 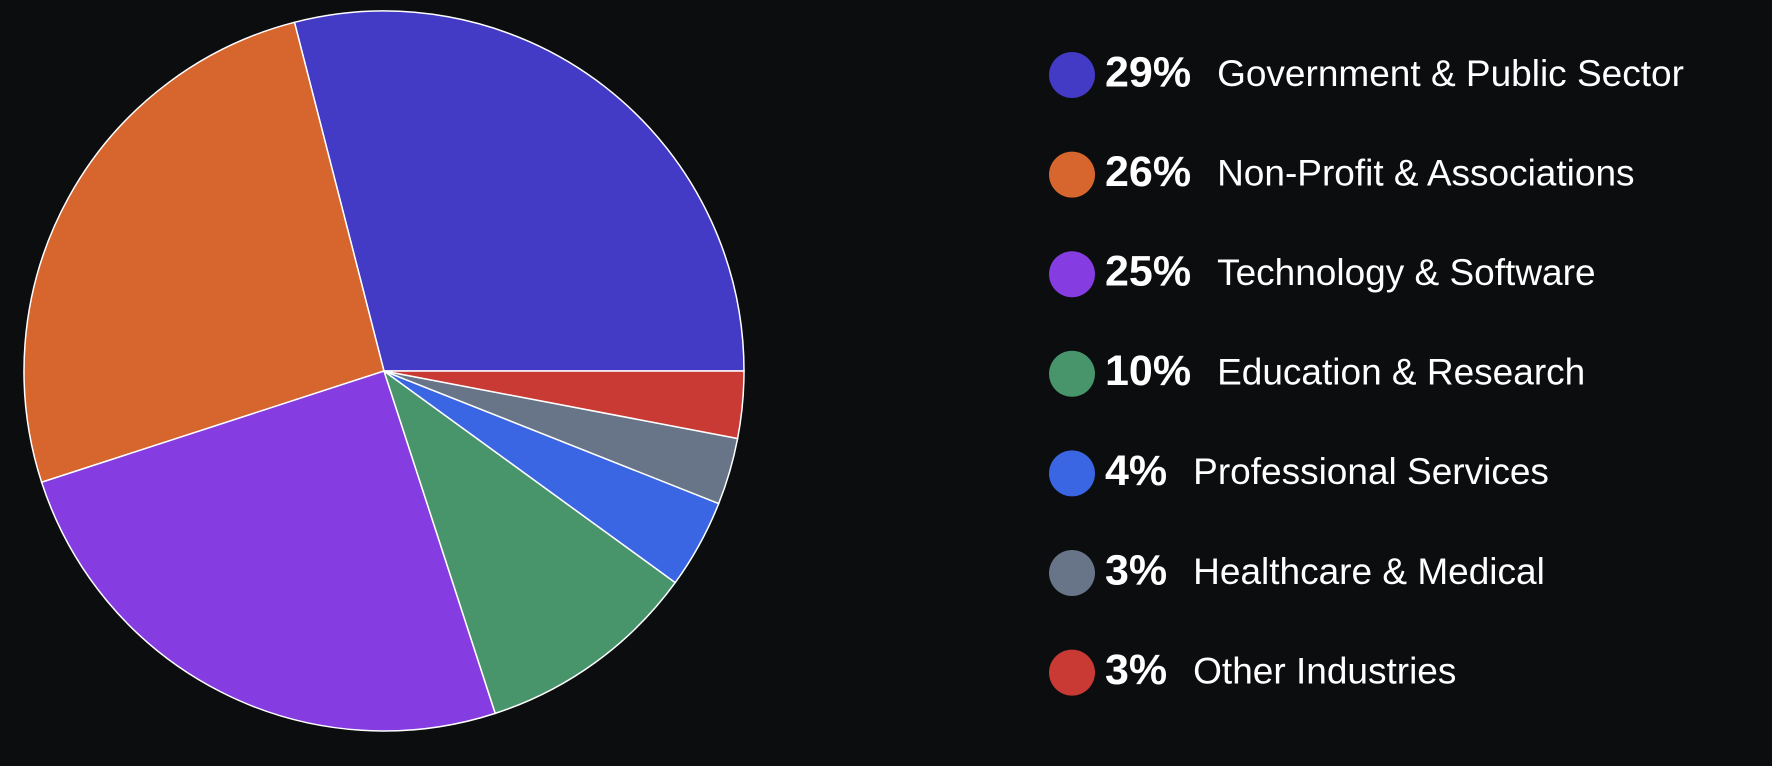 What do you see at coordinates (1425, 172) in the screenshot?
I see `legend-label: Non-Profit & Associations` at bounding box center [1425, 172].